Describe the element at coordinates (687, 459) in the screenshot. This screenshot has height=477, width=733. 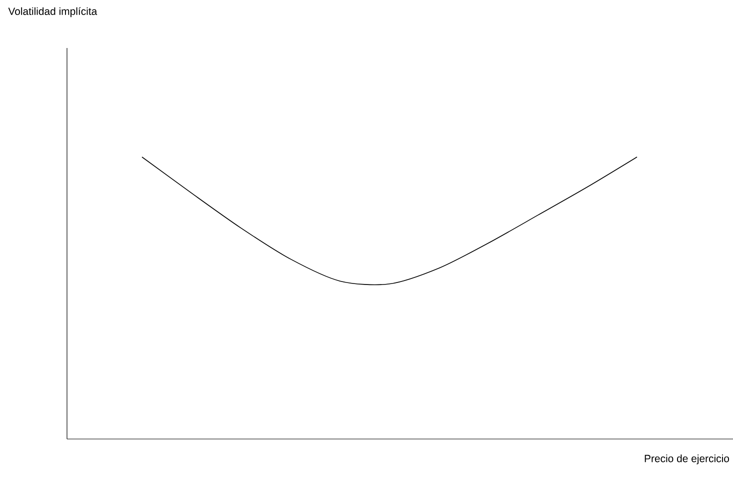
I see `x-axis-title: Precio de ejercicio` at that location.